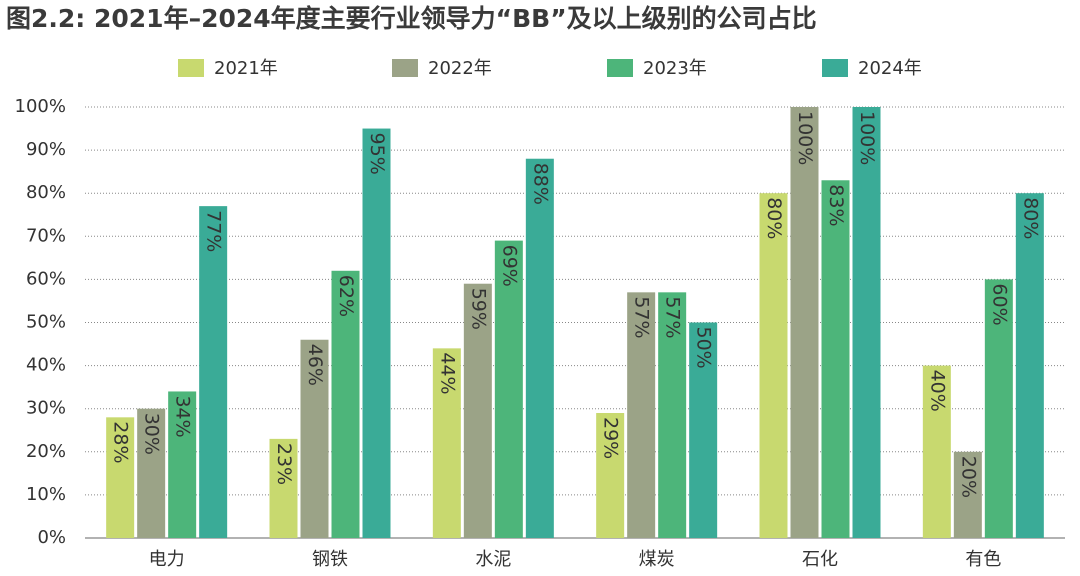 The width and height of the screenshot is (1080, 576). I want to click on x-tick-label: 有色, so click(983, 559).